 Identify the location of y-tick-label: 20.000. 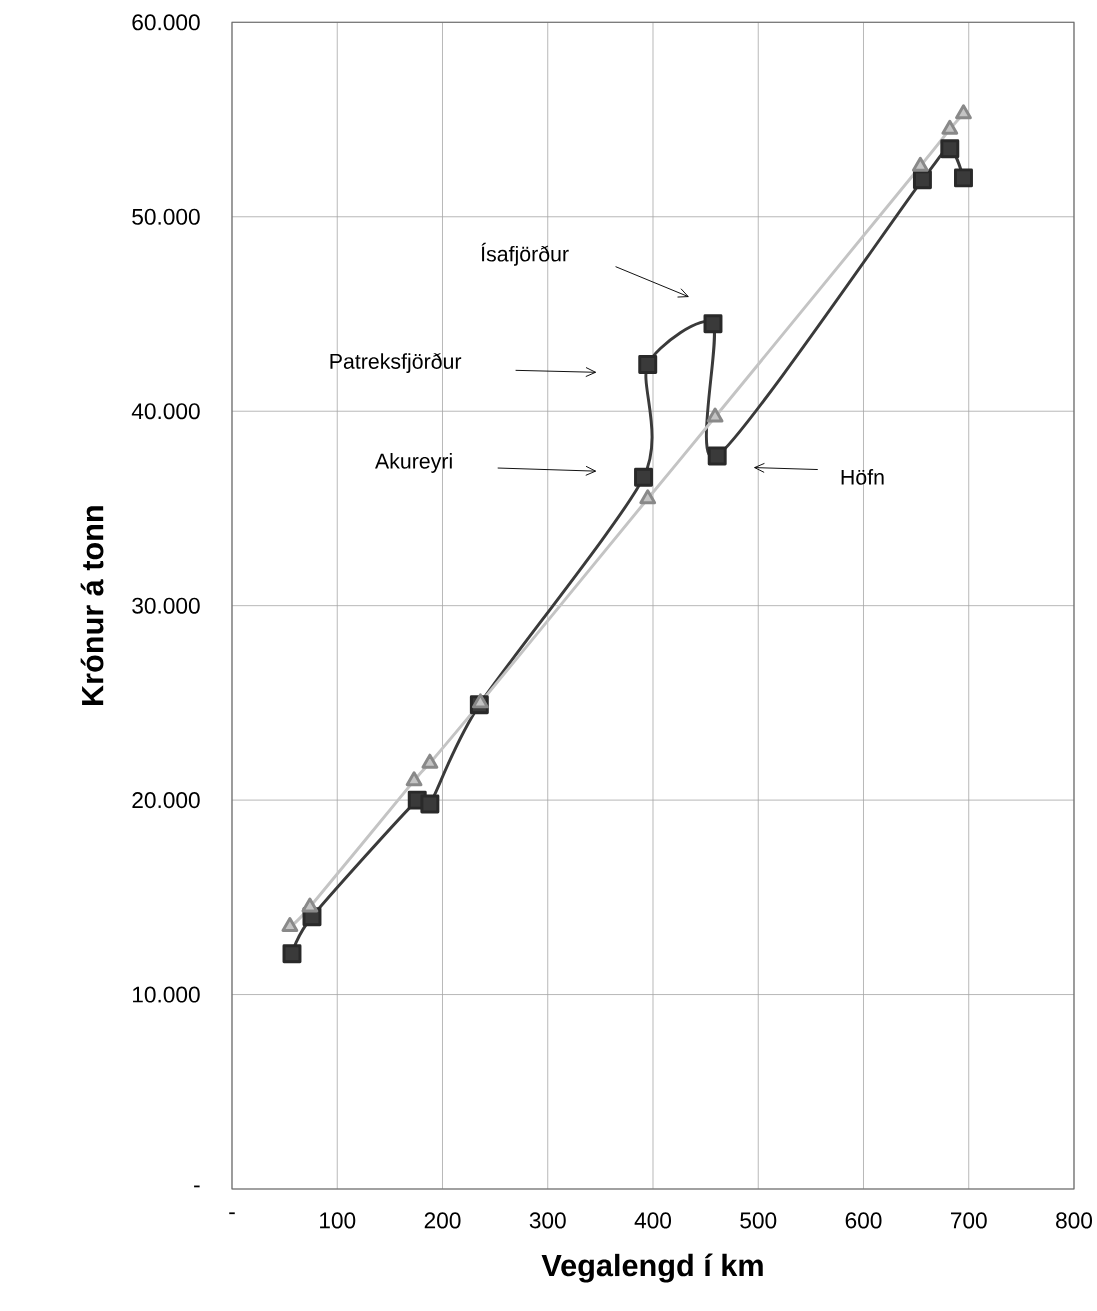
(166, 800).